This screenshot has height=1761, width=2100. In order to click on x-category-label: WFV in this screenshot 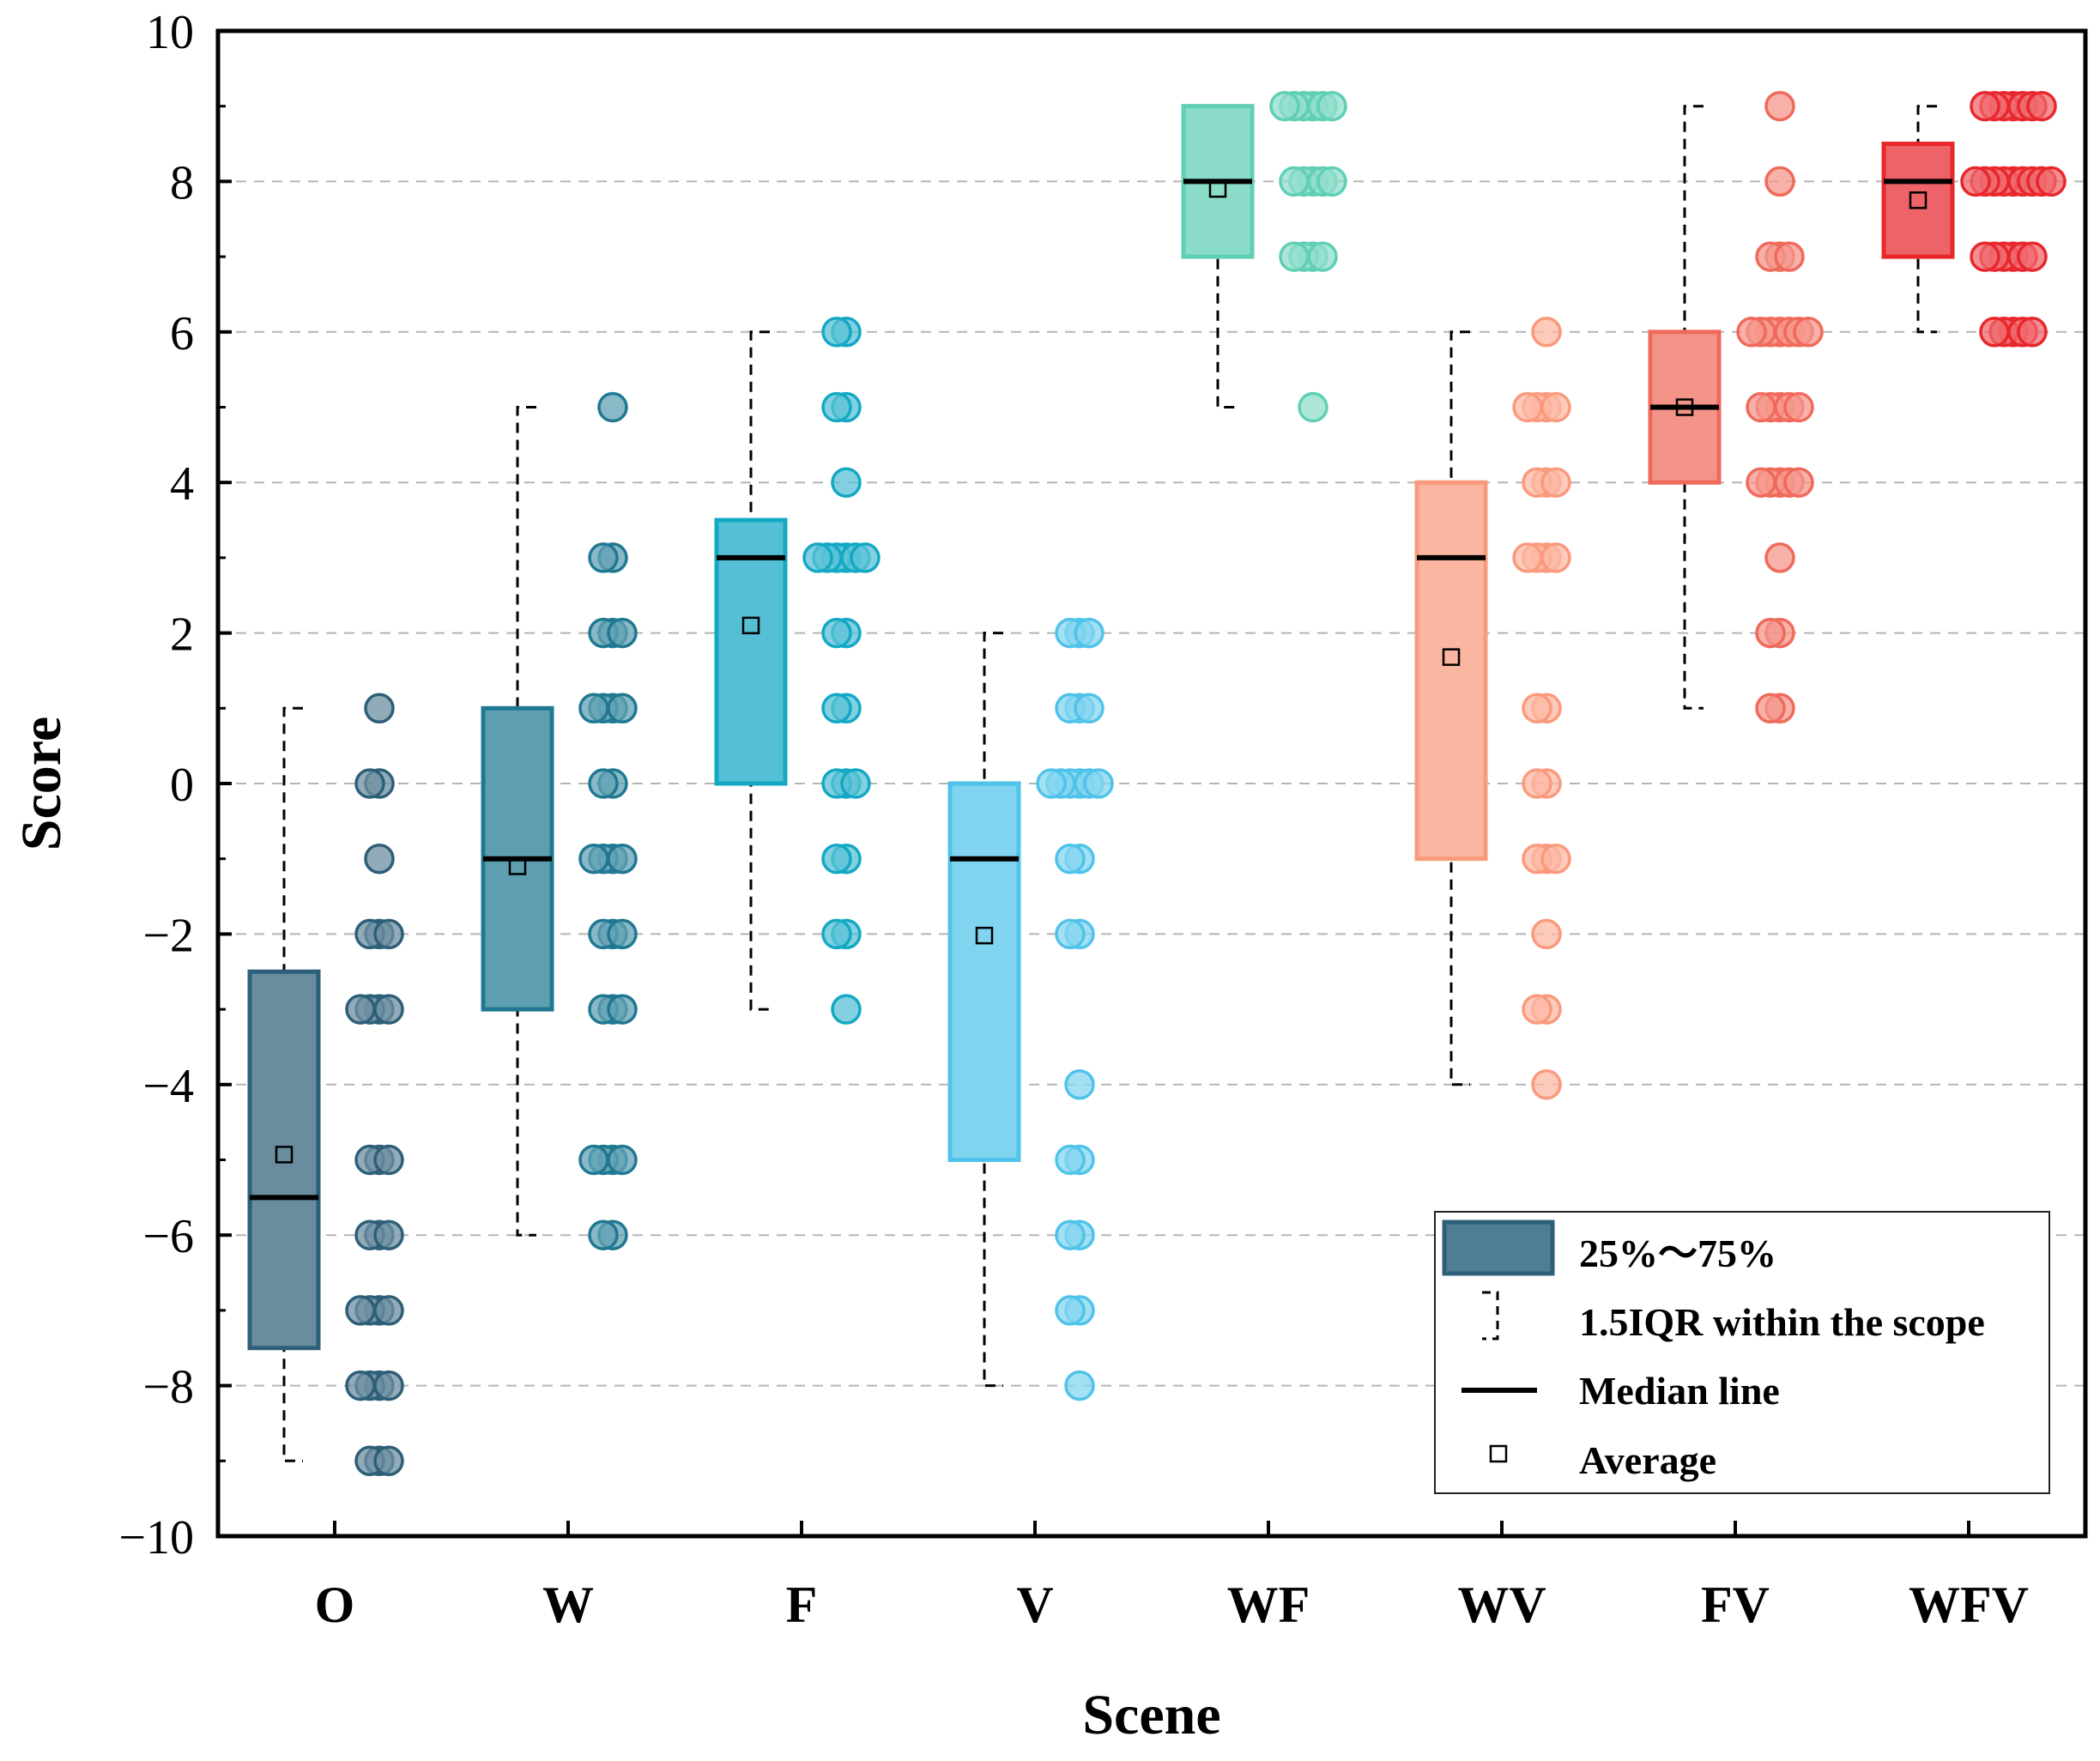, I will do `click(1969, 1604)`.